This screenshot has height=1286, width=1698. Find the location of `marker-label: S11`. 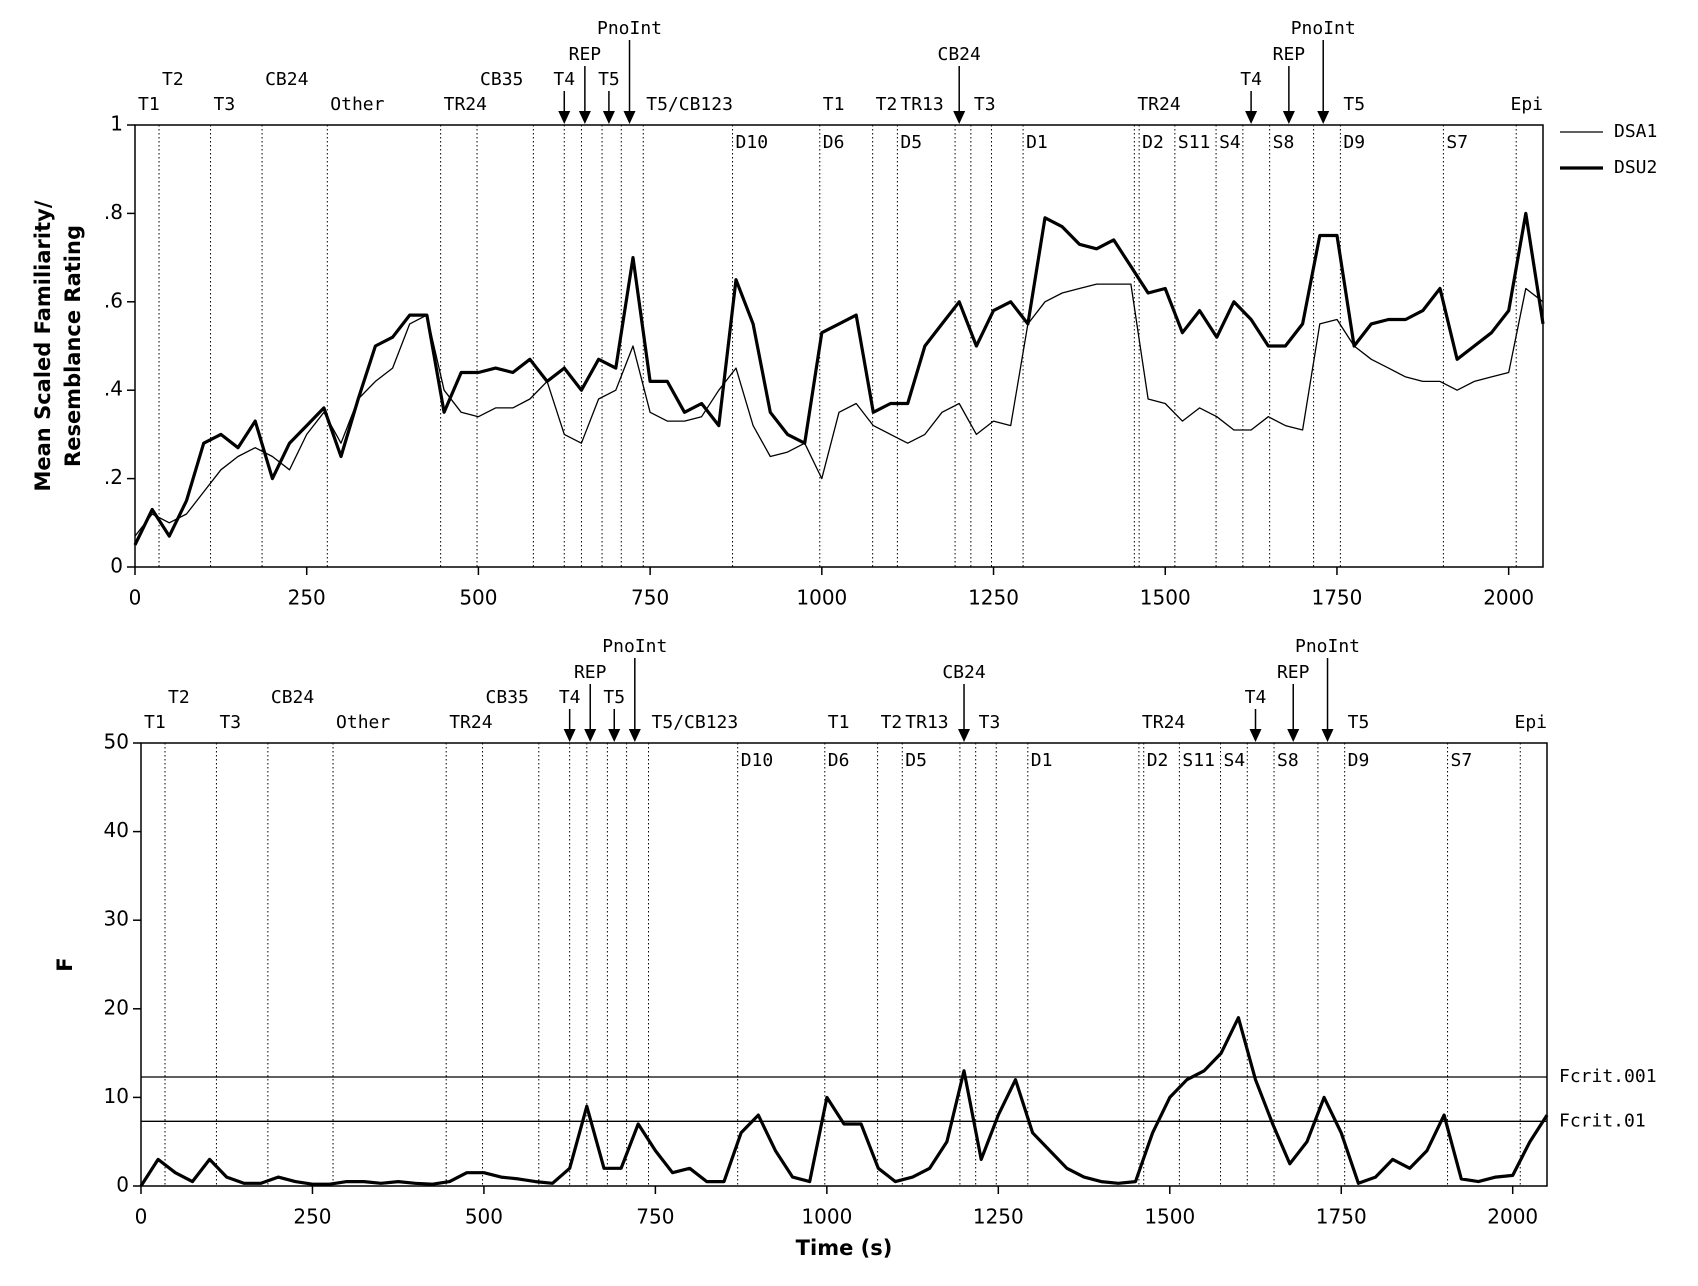

marker-label: S11 is located at coordinates (1194, 142).